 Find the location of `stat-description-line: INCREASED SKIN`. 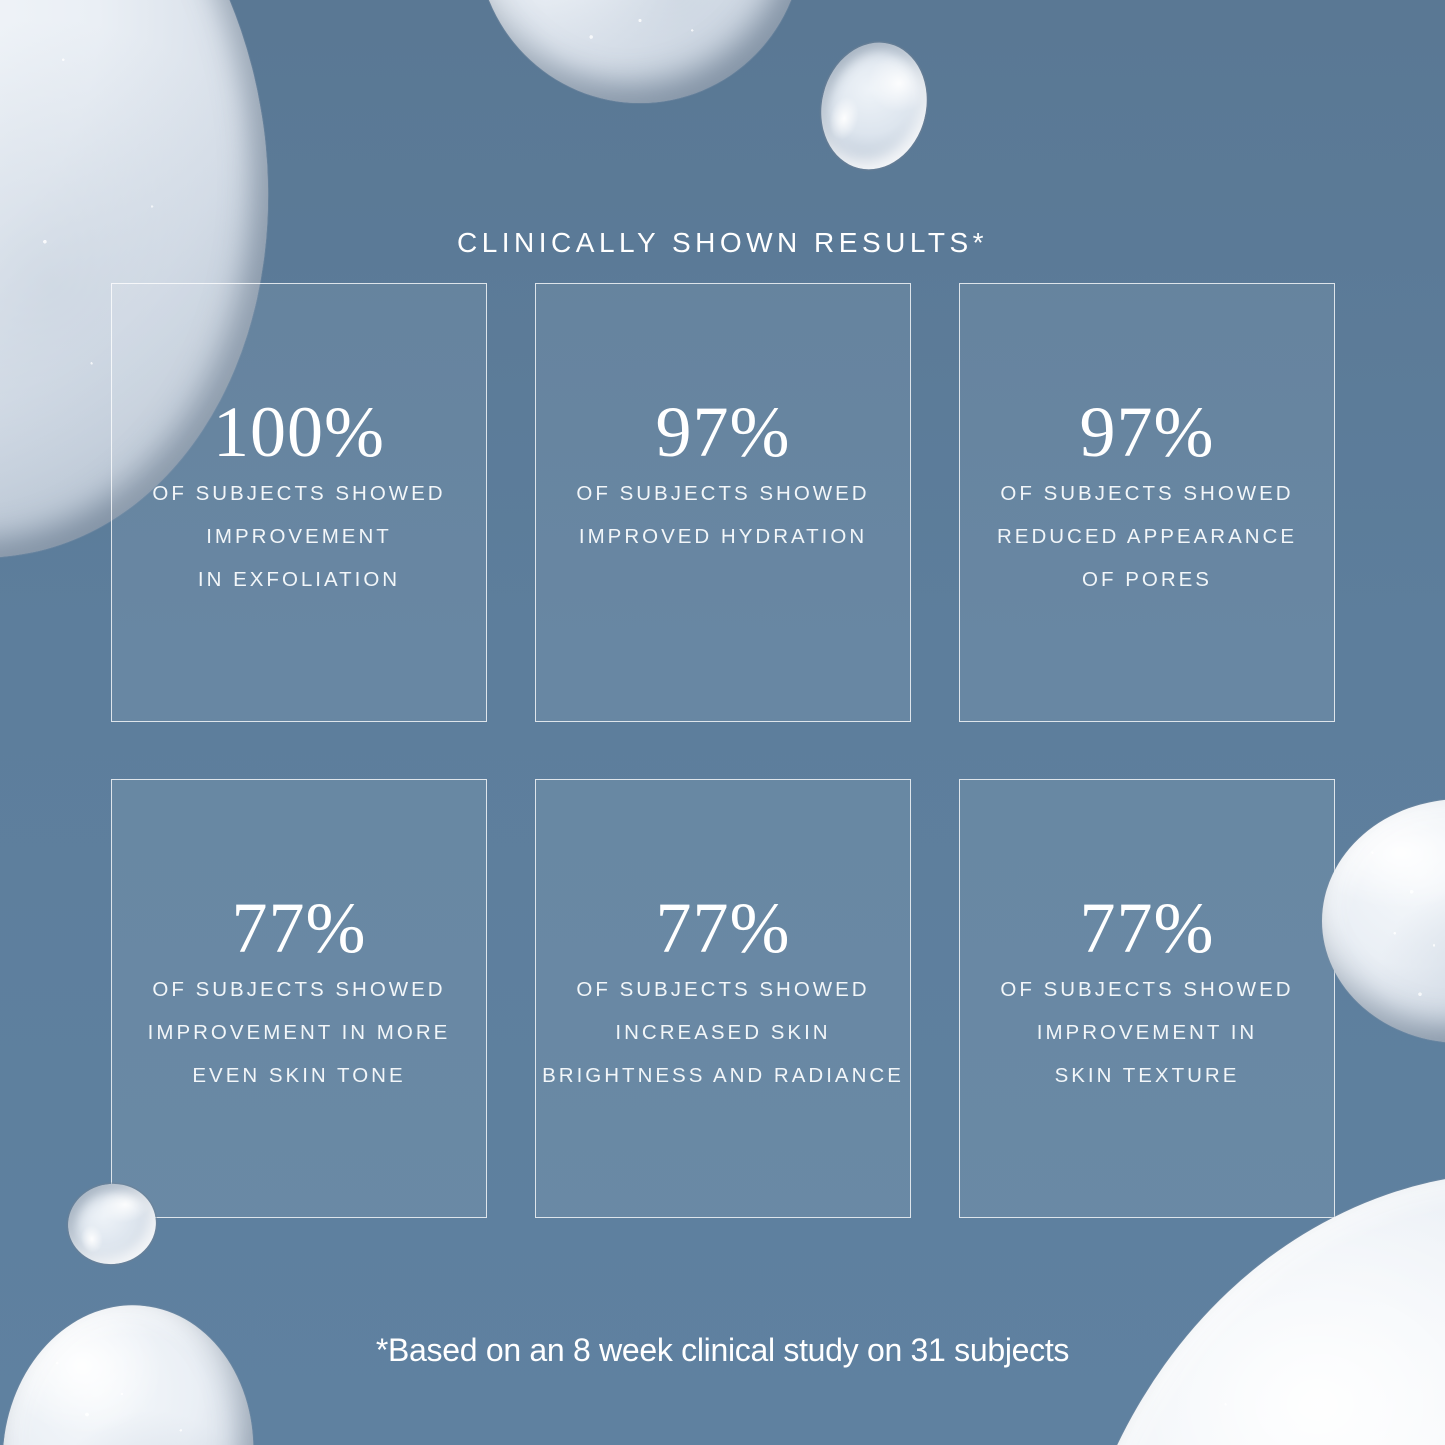

stat-description-line: INCREASED SKIN is located at coordinates (723, 1032).